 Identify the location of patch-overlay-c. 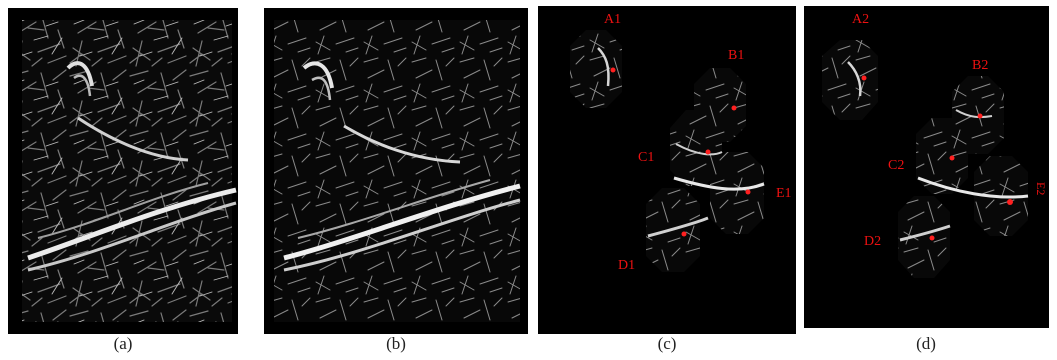
(667, 151).